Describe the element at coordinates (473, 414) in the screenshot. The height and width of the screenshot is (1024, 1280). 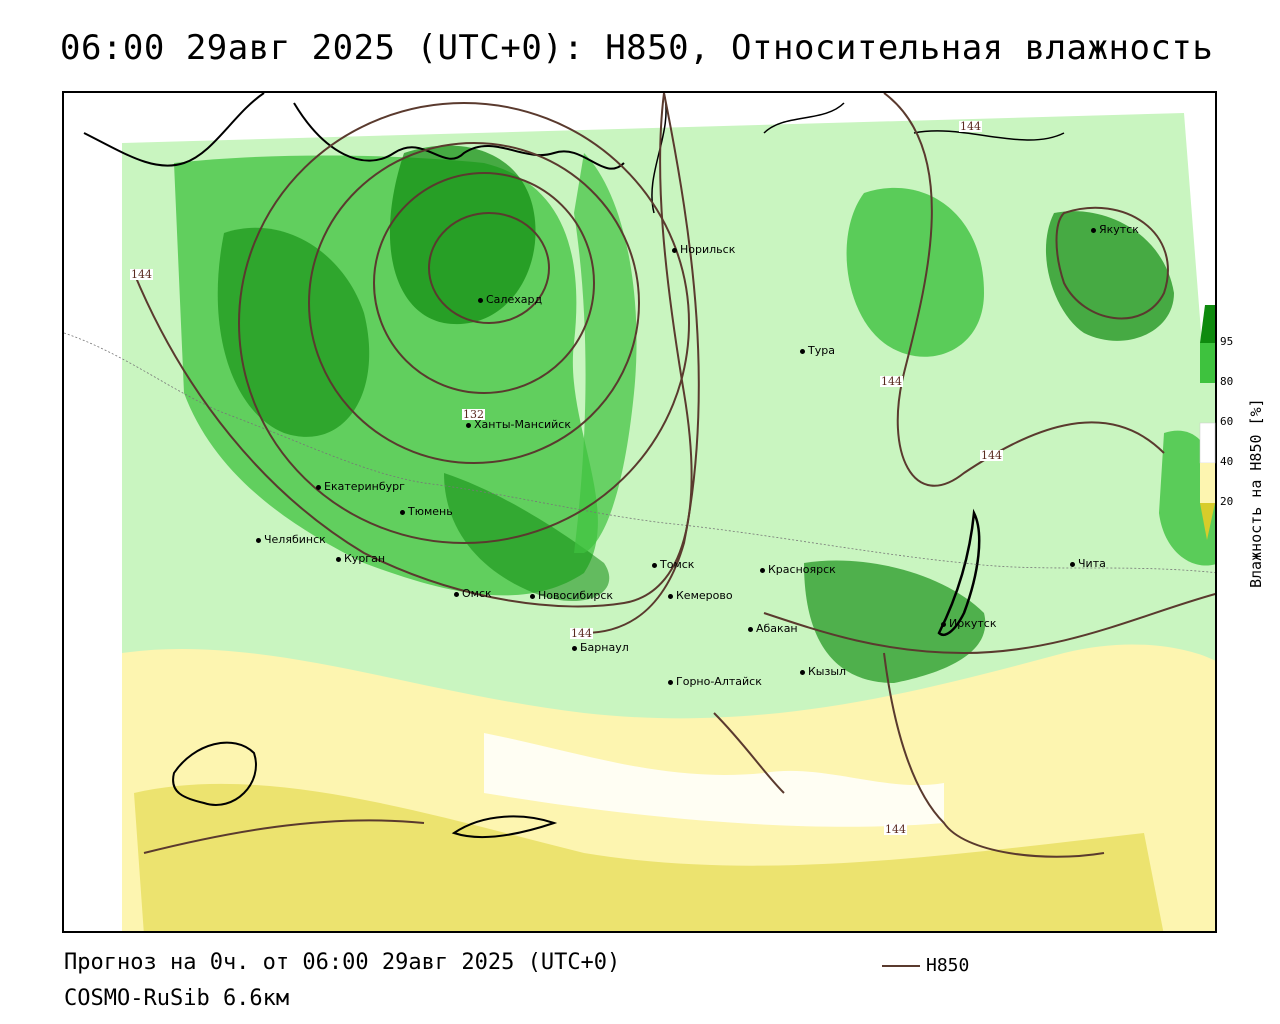
I see `contour-label: 132` at that location.